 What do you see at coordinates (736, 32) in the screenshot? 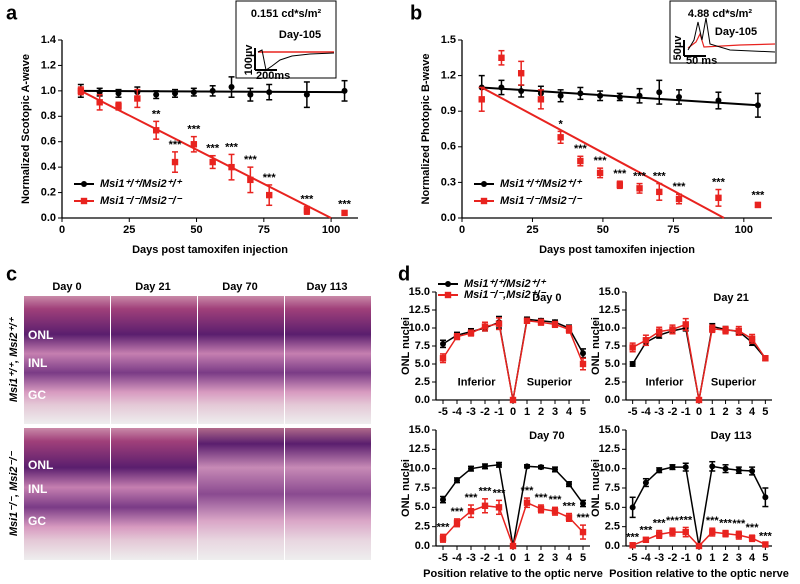
I see `inset-label: Day-105` at bounding box center [736, 32].